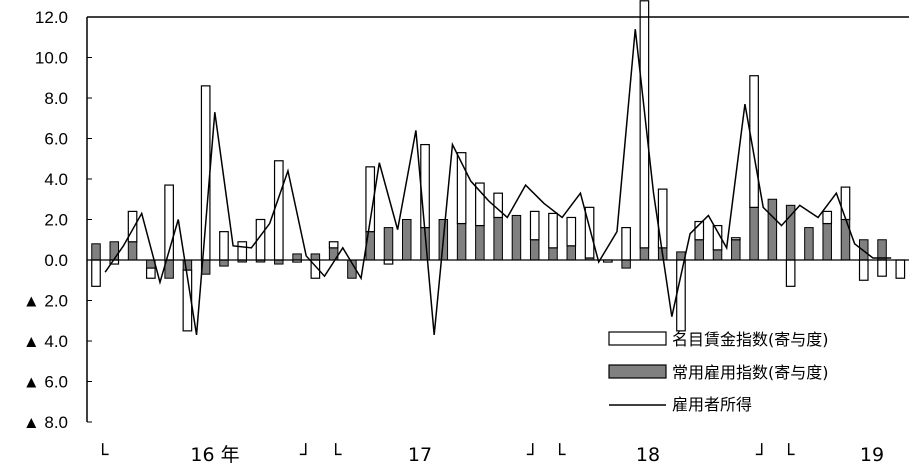 This screenshot has width=909, height=465. What do you see at coordinates (648, 454) in the screenshot?
I see `x-group-label: 18` at bounding box center [648, 454].